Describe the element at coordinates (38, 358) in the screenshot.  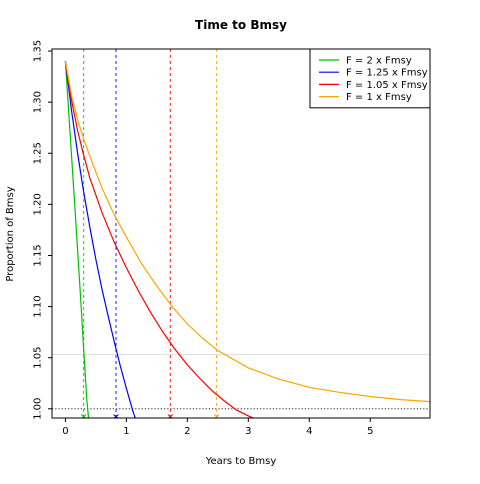
I see `y-tick-label: 1.05` at that location.